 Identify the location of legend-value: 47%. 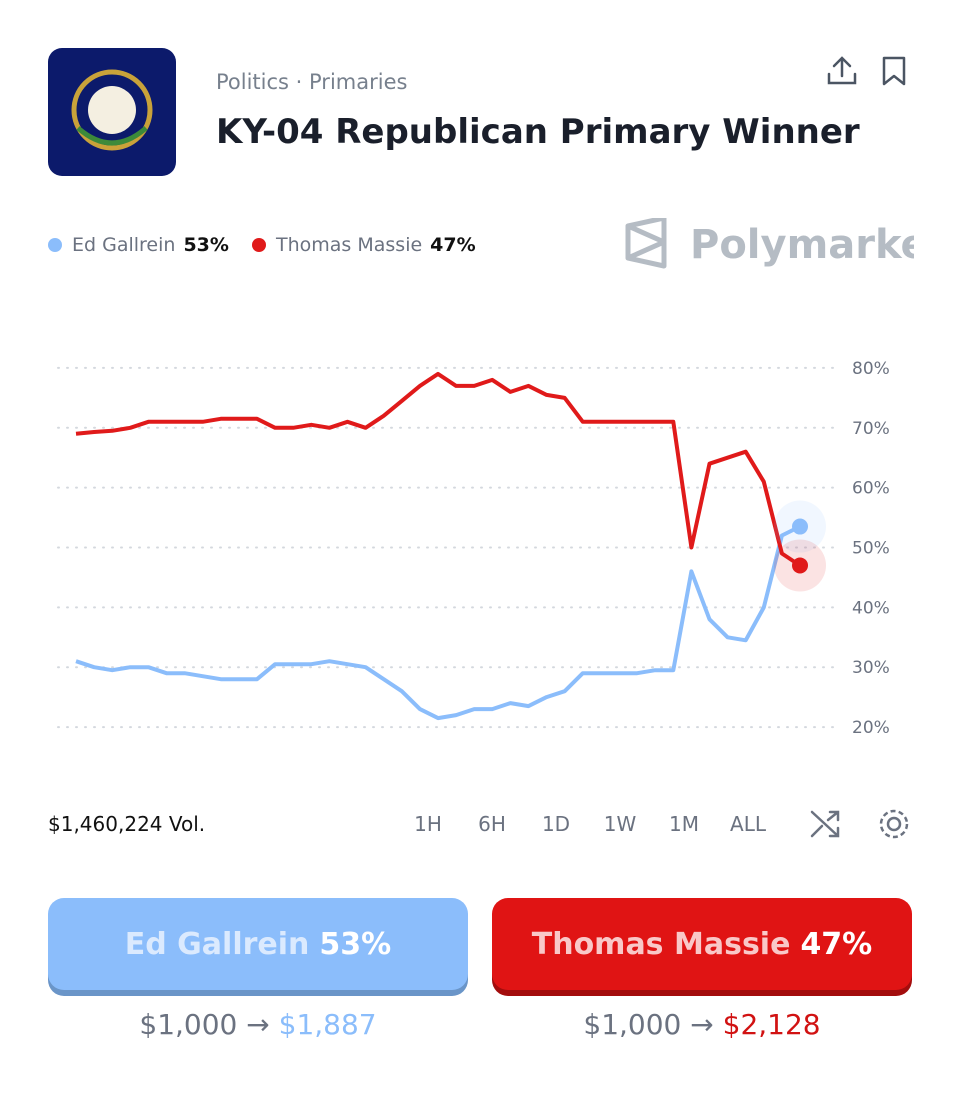
(453, 245).